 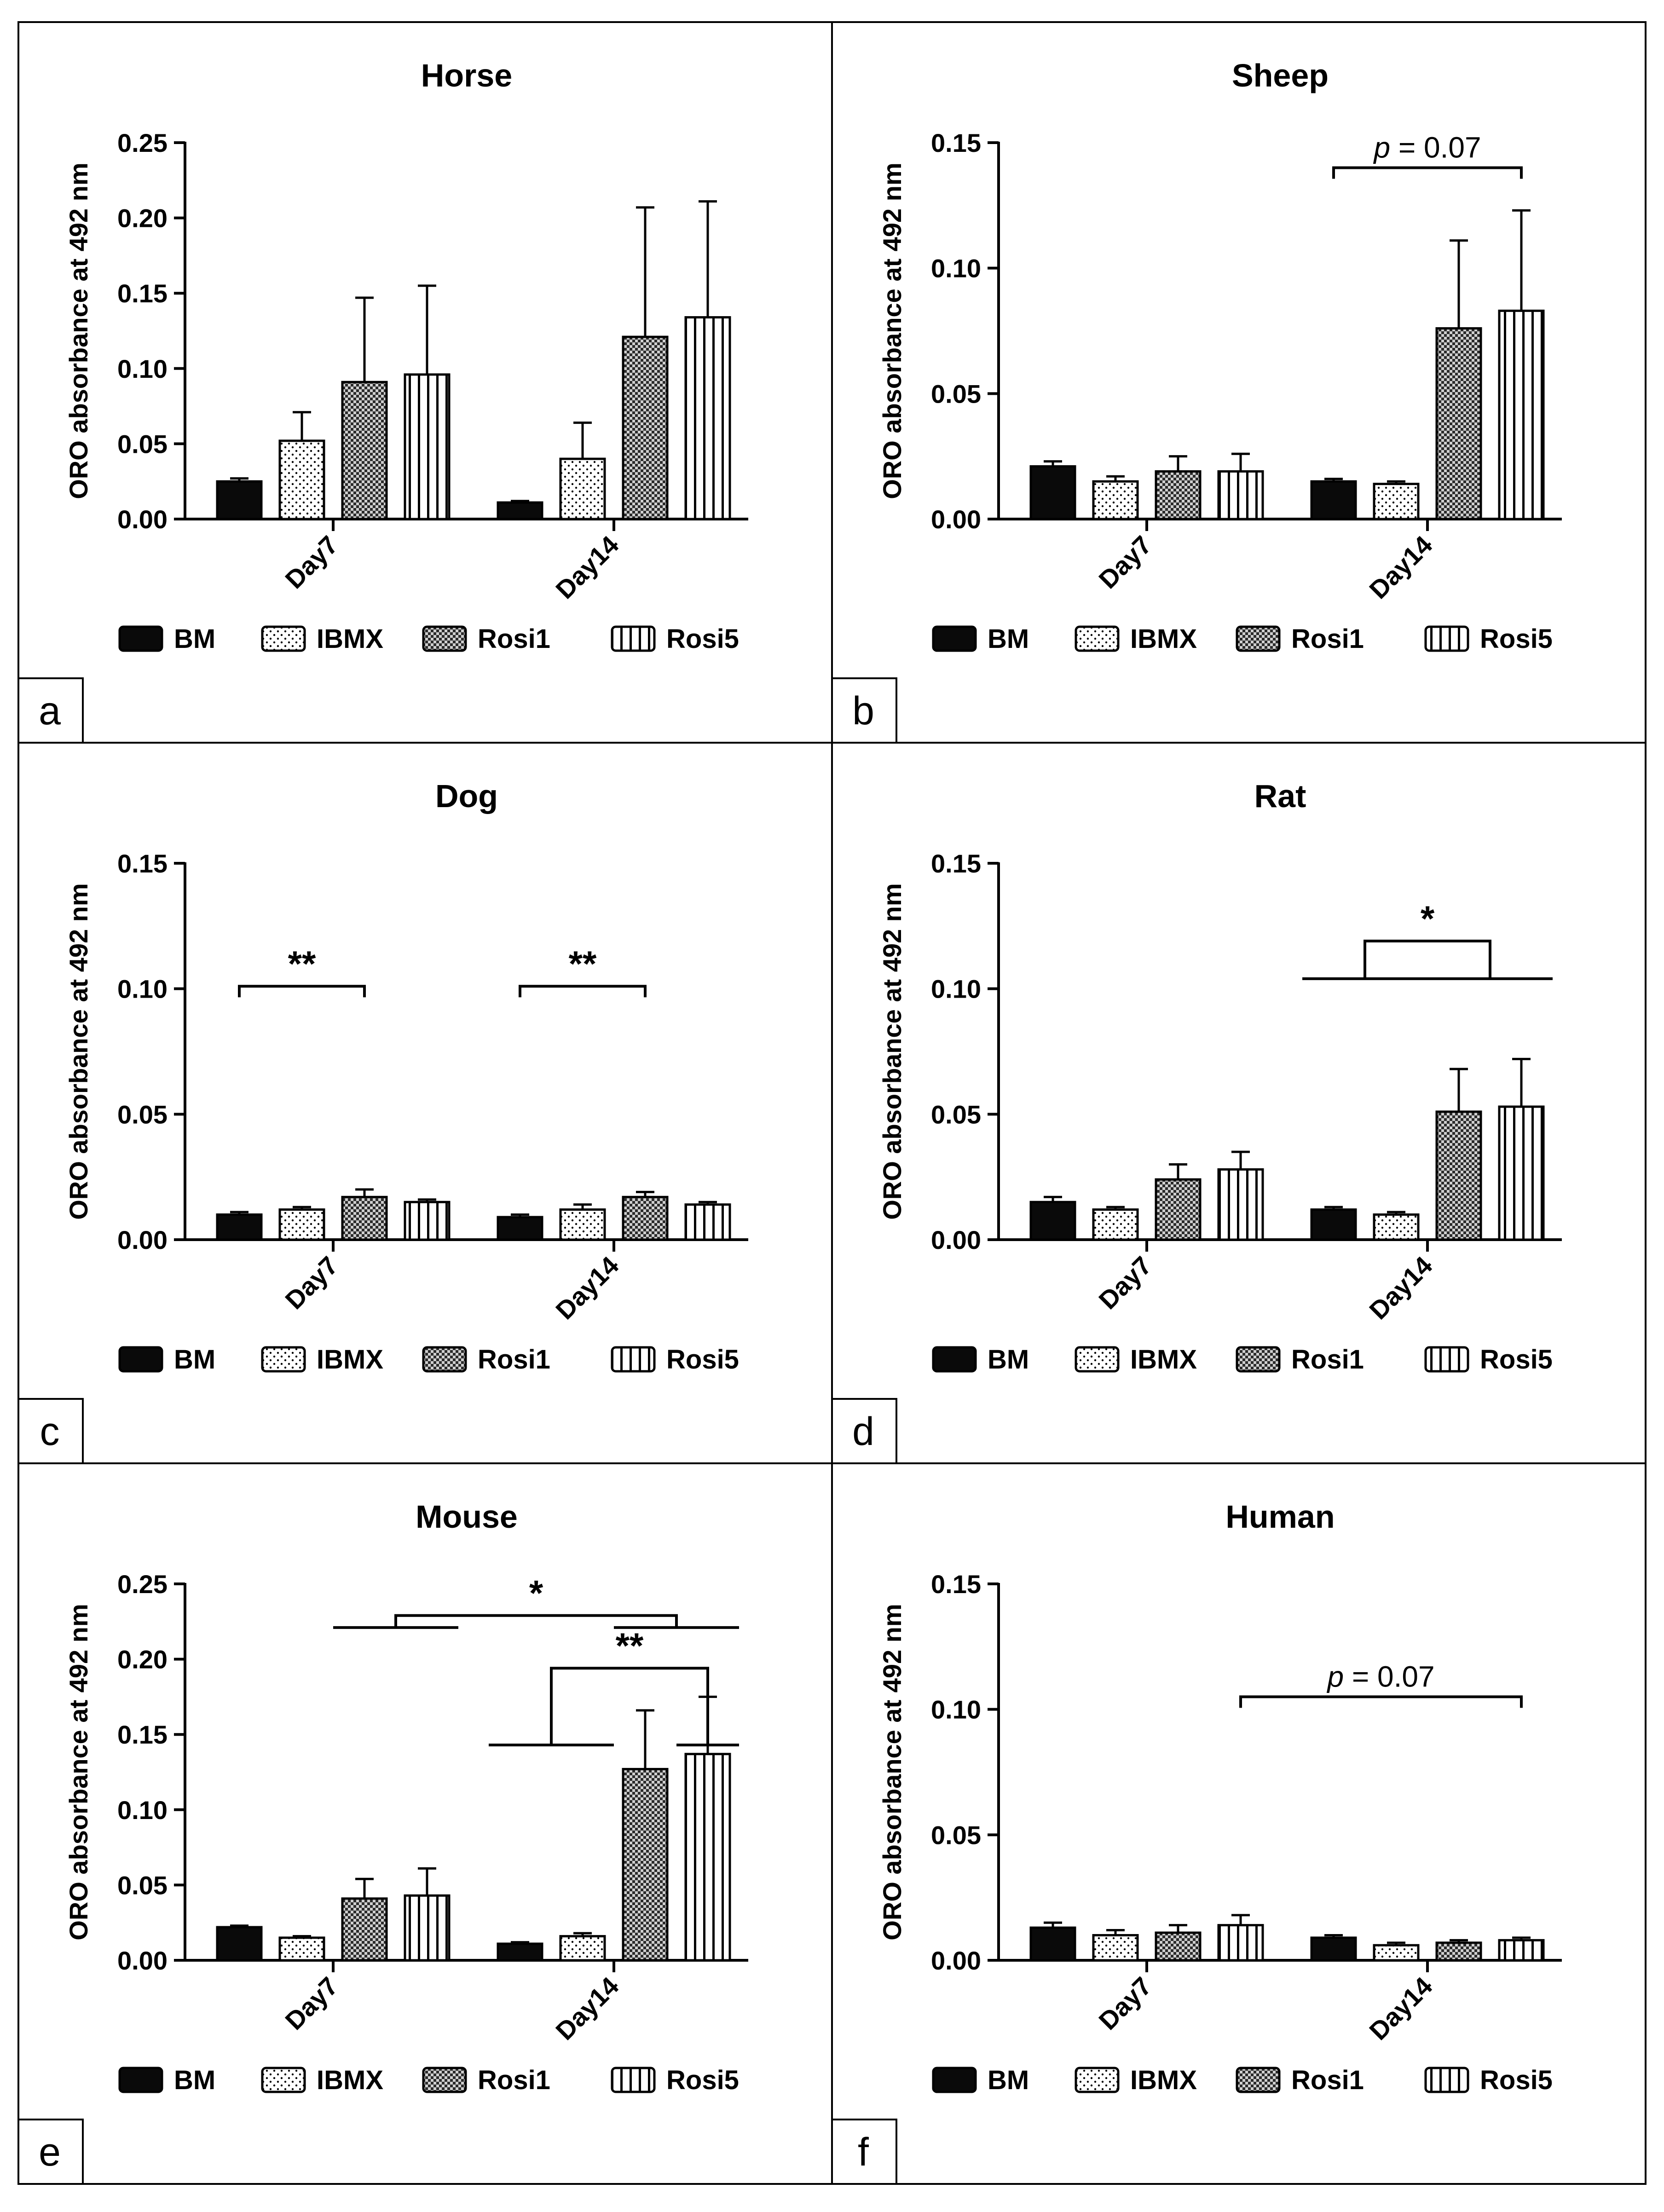 I want to click on chart-title: Dog, so click(x=466, y=796).